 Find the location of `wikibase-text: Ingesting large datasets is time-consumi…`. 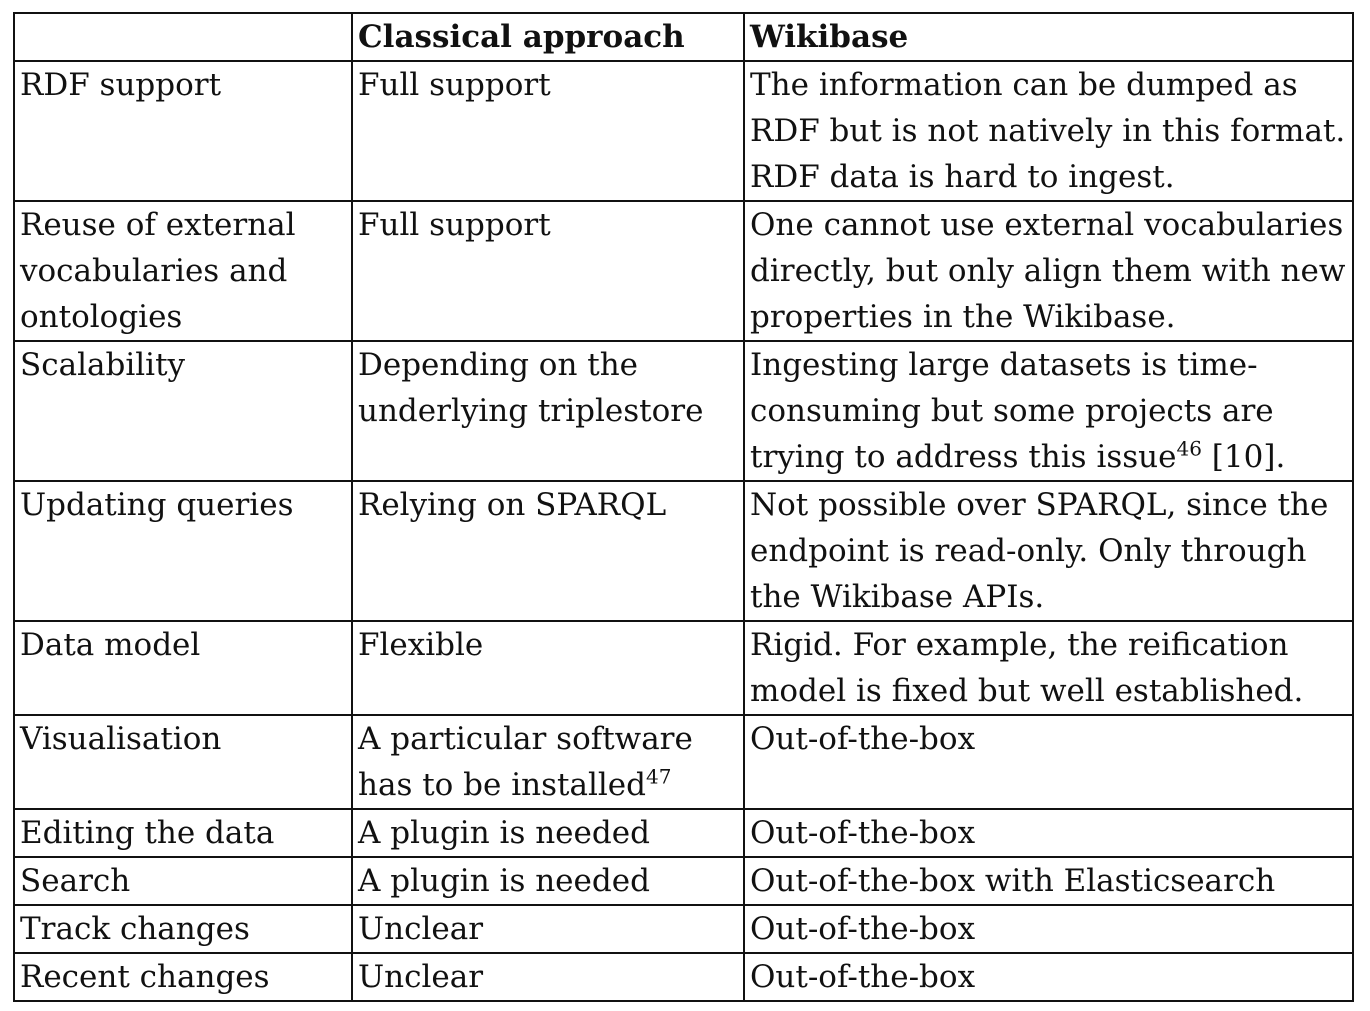

wikibase-text: Ingesting large datasets is time-consumi… is located at coordinates (1012, 411).